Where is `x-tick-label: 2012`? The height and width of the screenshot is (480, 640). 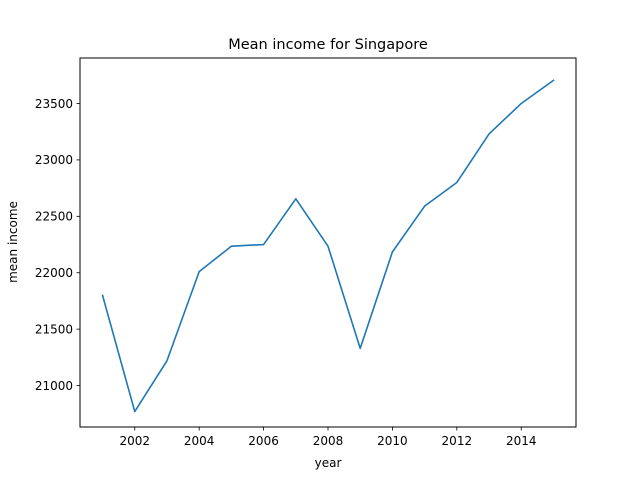 x-tick-label: 2012 is located at coordinates (457, 441).